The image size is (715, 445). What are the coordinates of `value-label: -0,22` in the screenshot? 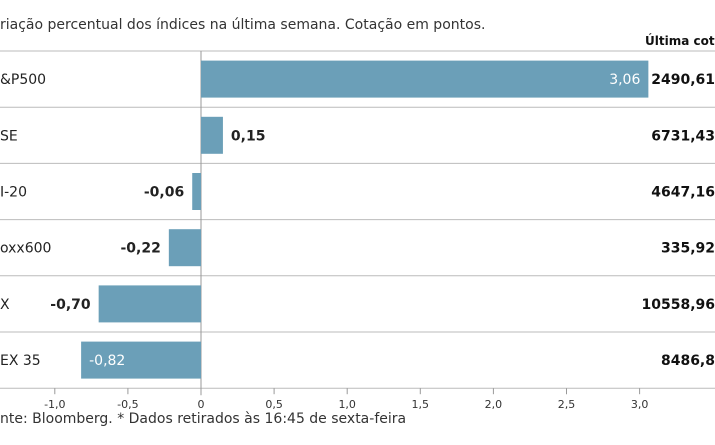 It's located at (140, 249).